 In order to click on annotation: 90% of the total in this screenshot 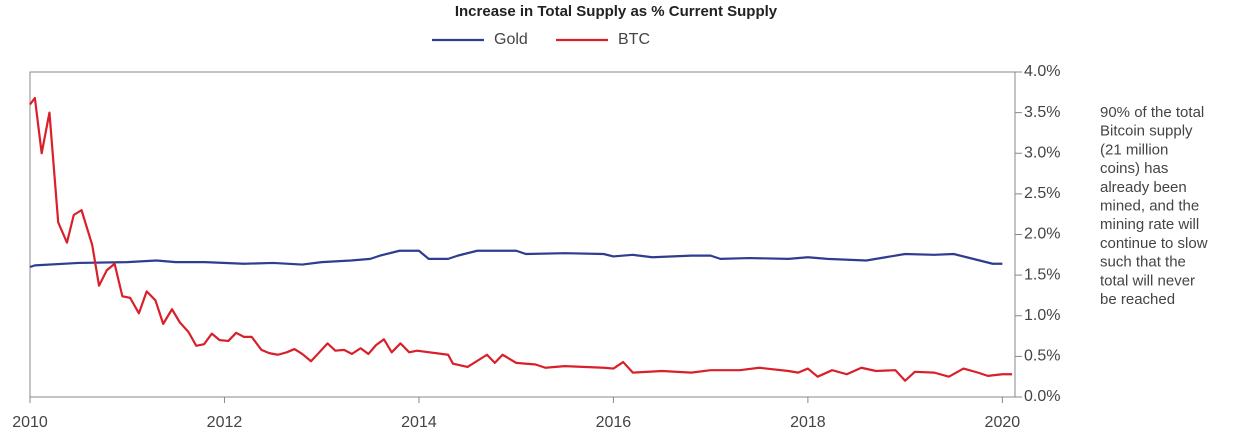, I will do `click(1152, 112)`.